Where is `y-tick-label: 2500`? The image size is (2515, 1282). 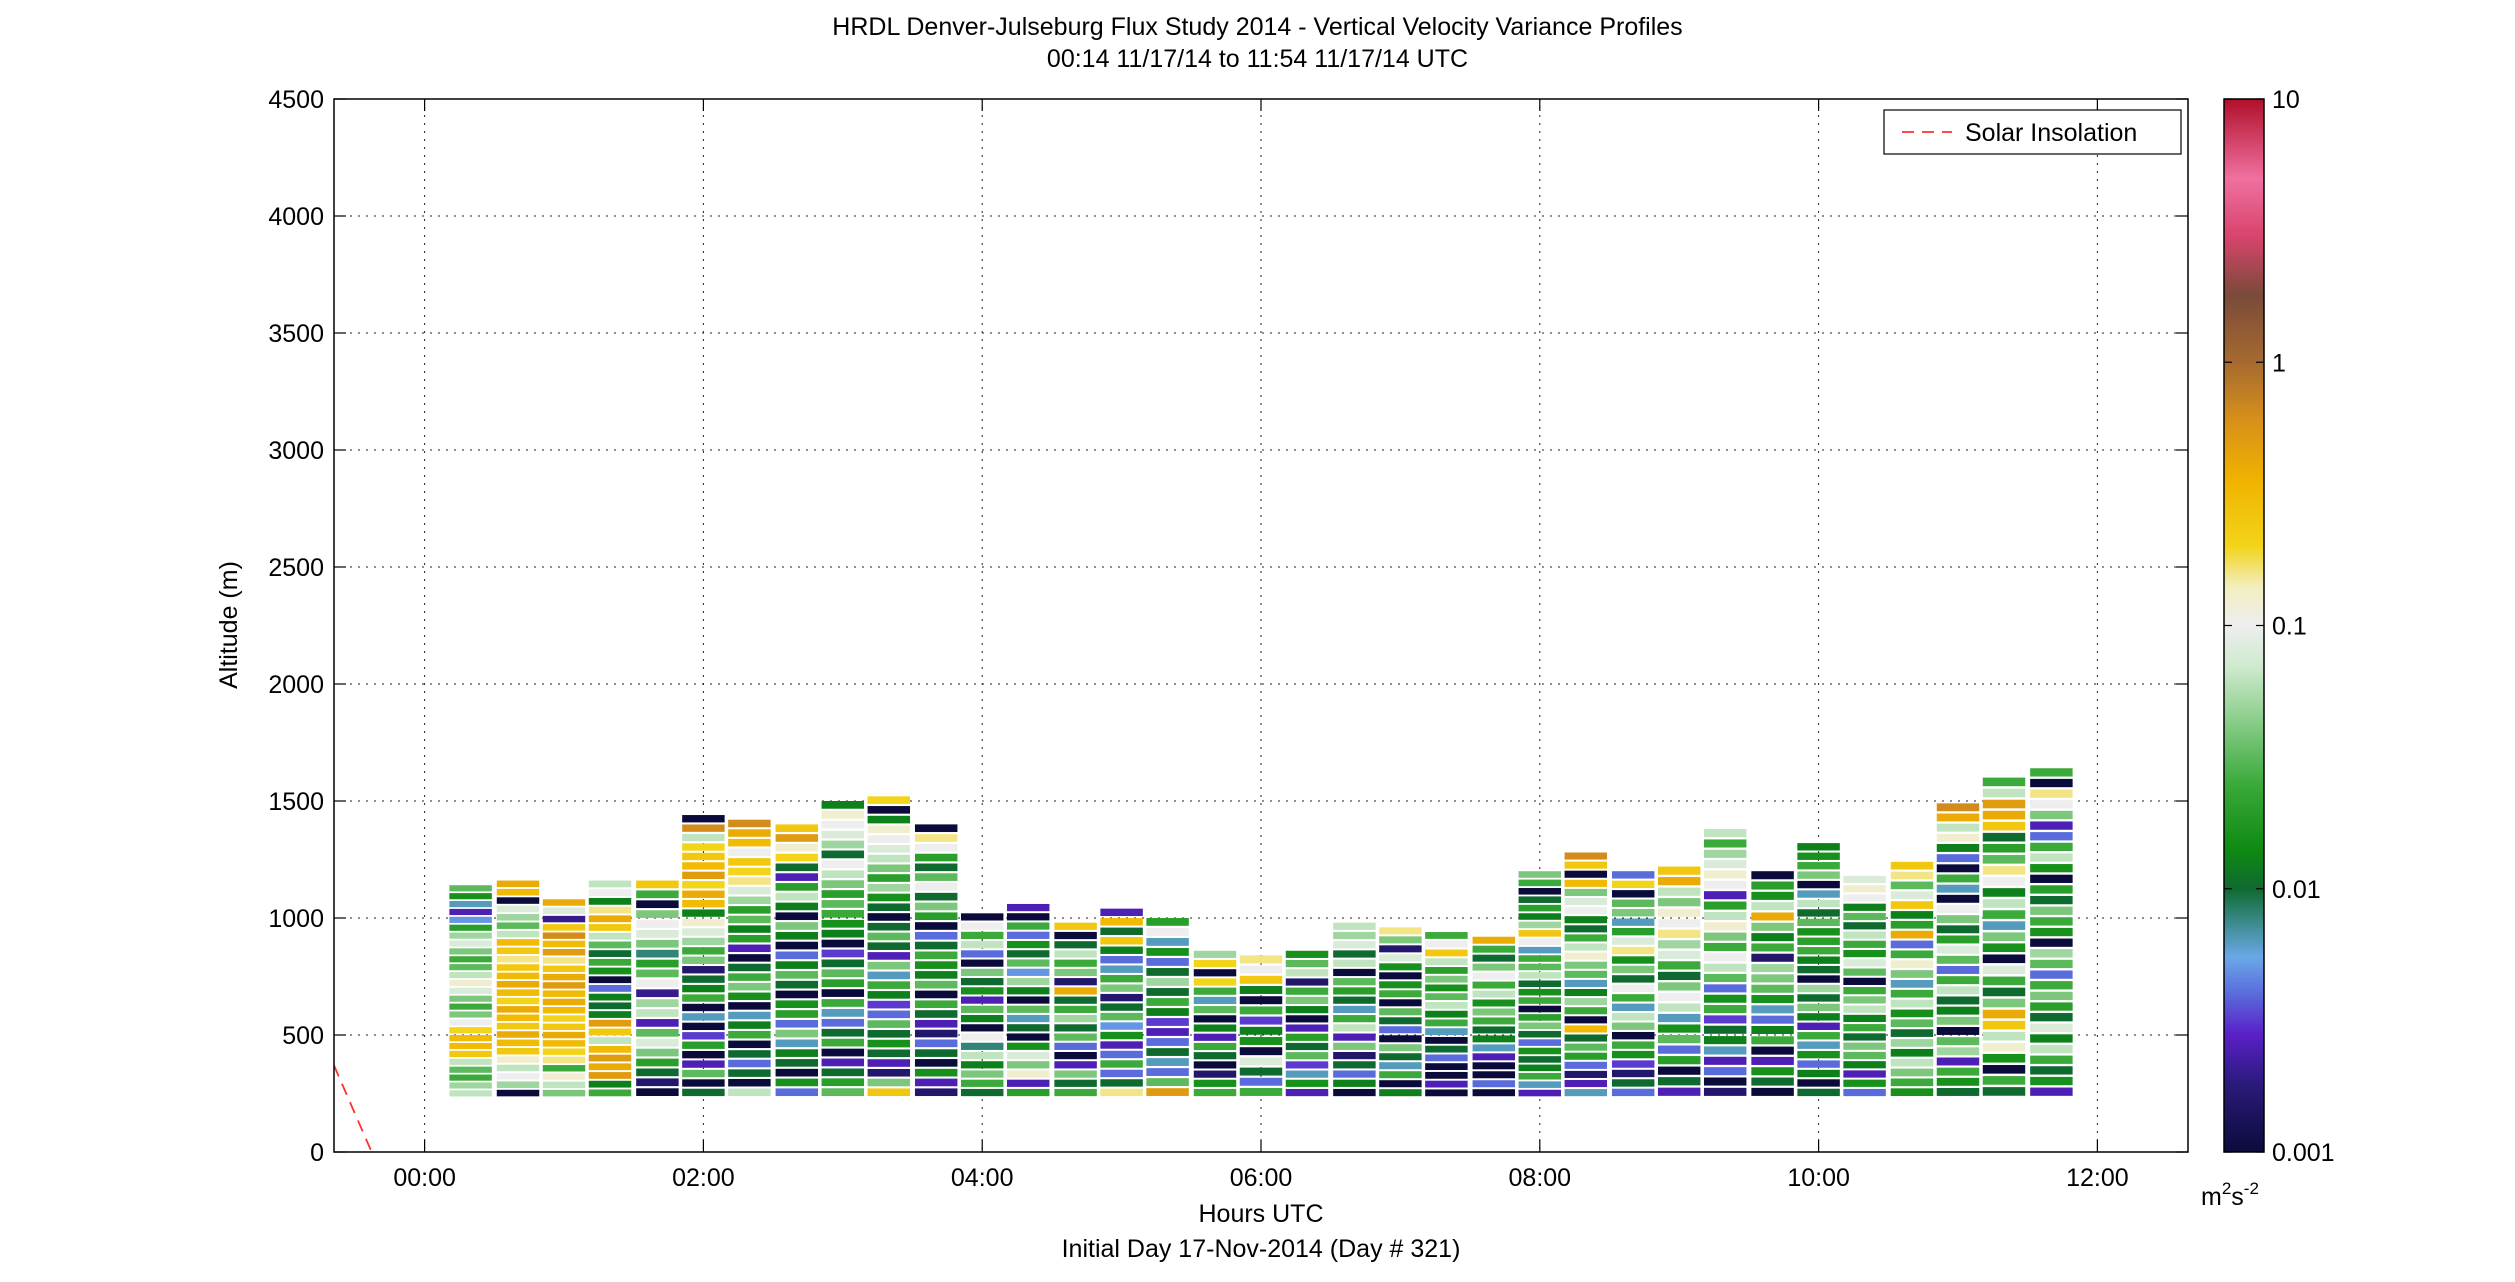 y-tick-label: 2500 is located at coordinates (296, 568).